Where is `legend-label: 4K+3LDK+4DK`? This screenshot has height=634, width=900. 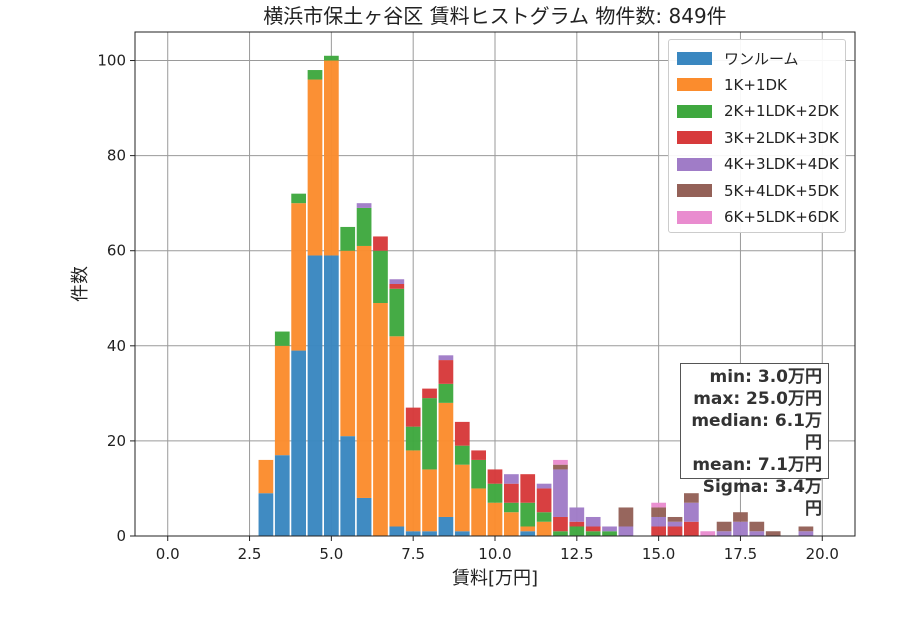 legend-label: 4K+3LDK+4DK is located at coordinates (781, 164).